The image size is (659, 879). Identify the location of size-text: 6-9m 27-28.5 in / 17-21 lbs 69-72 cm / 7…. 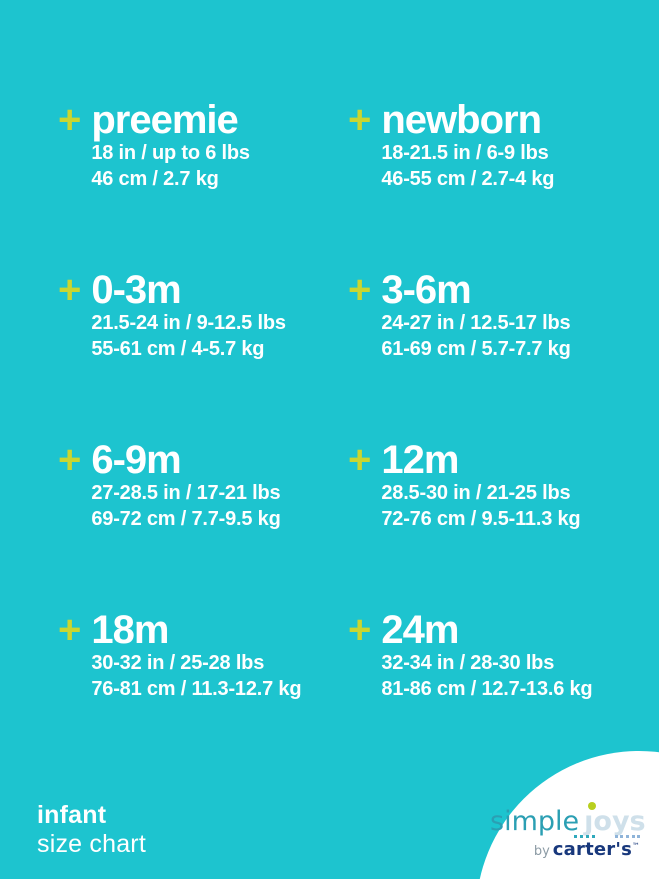
(185, 486).